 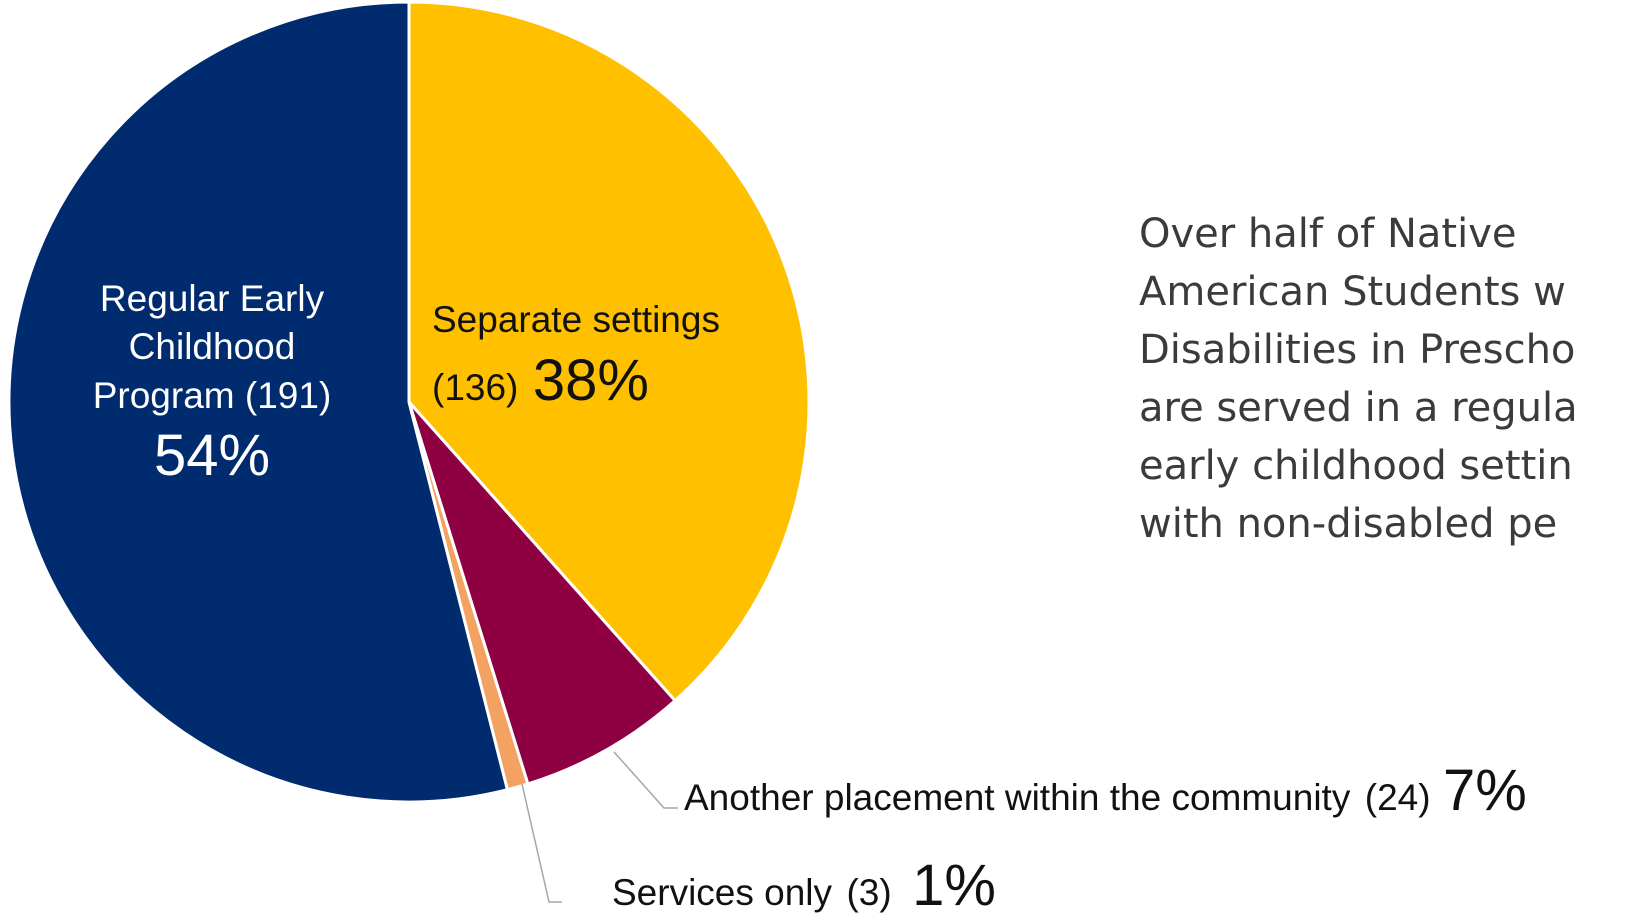 What do you see at coordinates (954, 885) in the screenshot?
I see `label-services-percent: 1%` at bounding box center [954, 885].